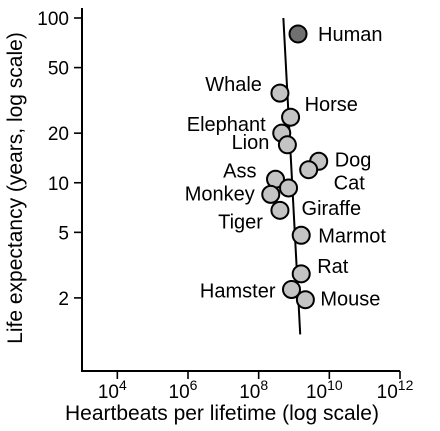  I want to click on y-tick-label: 2, so click(63, 299).